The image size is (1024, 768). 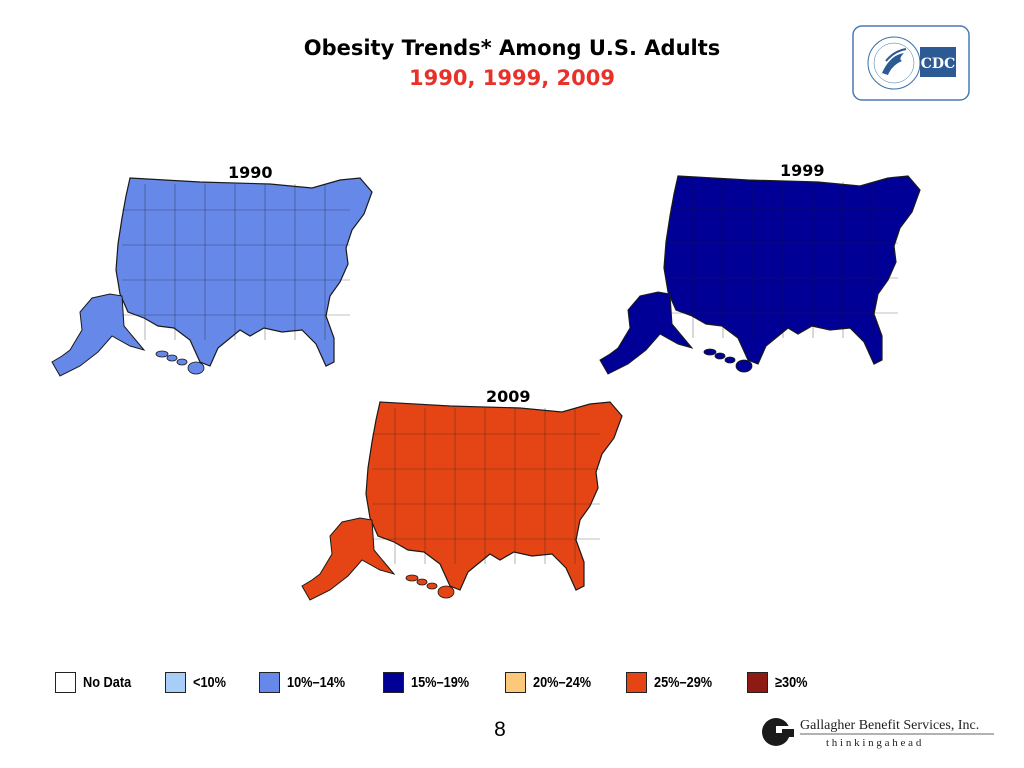 I want to click on us-map-2009, so click(x=462, y=501).